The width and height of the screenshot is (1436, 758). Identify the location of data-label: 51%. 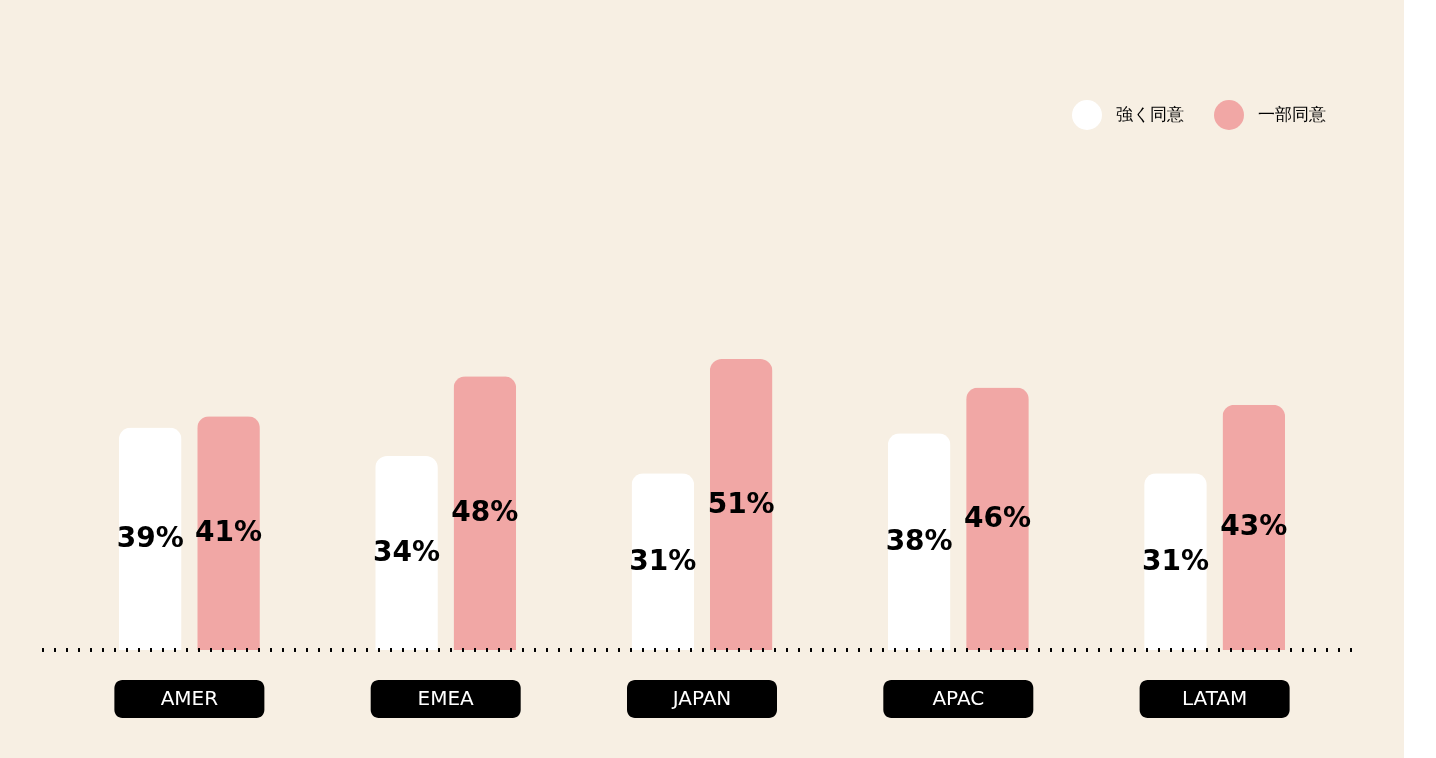
(741, 503).